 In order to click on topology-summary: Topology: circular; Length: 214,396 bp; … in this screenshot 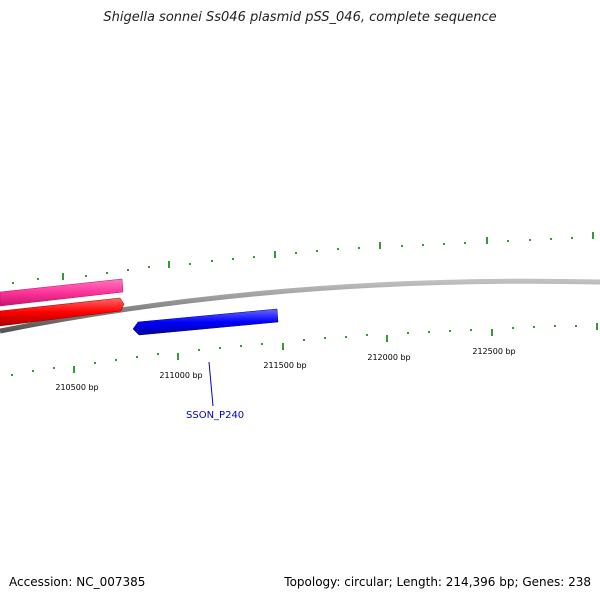, I will do `click(437, 582)`.